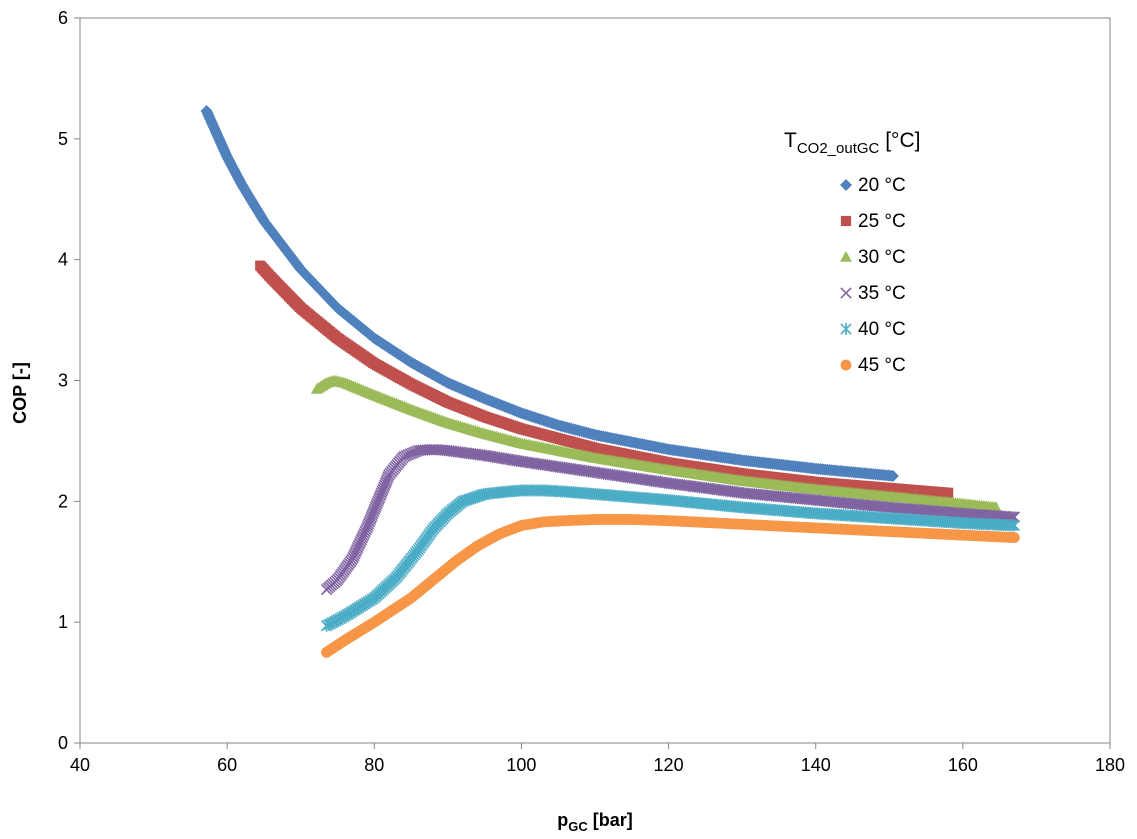  Describe the element at coordinates (374, 765) in the screenshot. I see `x-tick-label: 80` at that location.